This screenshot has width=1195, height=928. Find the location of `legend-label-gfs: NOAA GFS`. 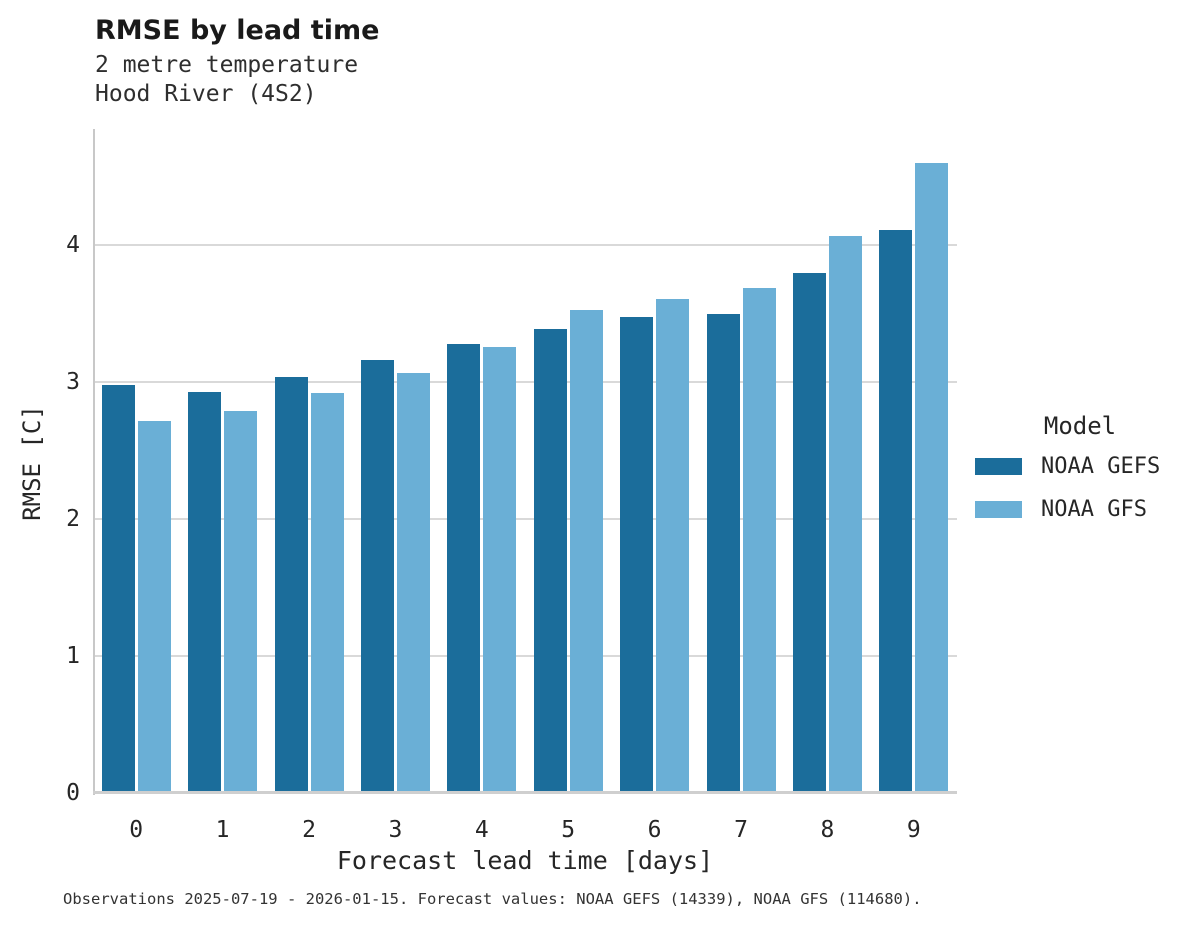

legend-label-gfs: NOAA GFS is located at coordinates (1094, 509).